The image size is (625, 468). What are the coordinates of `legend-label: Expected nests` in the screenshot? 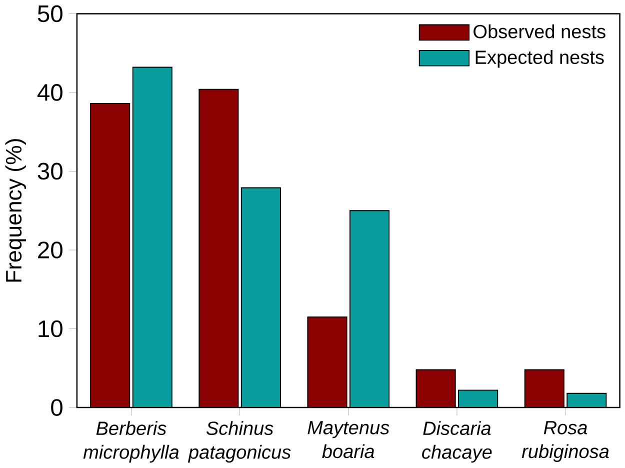 It's located at (540, 59).